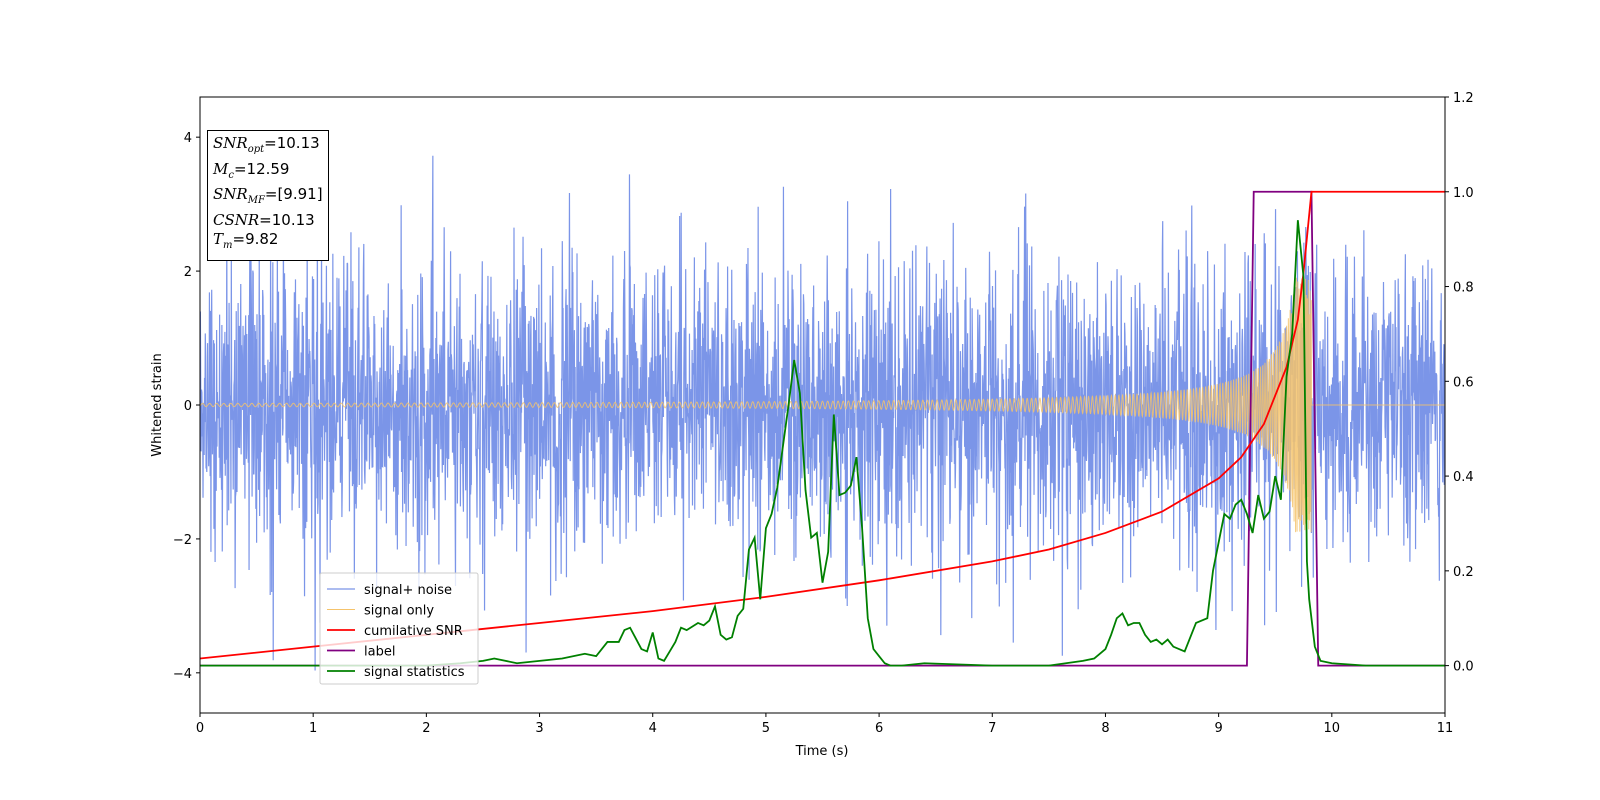 The height and width of the screenshot is (800, 1600). I want to click on y-left-tick-label: −4, so click(182, 674).